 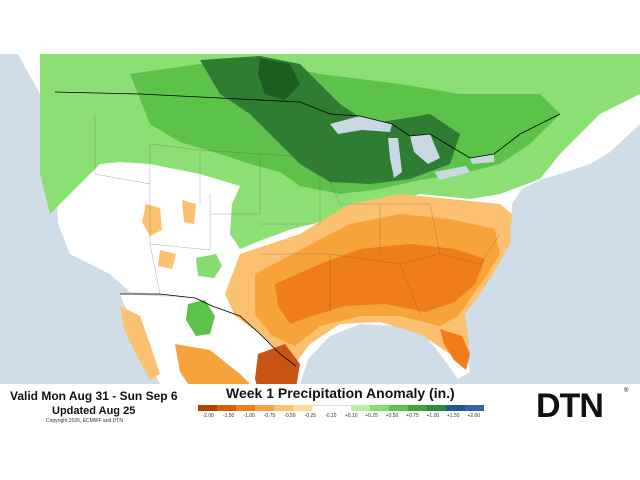 What do you see at coordinates (290, 416) in the screenshot?
I see `legend-tick-label: -0.50` at bounding box center [290, 416].